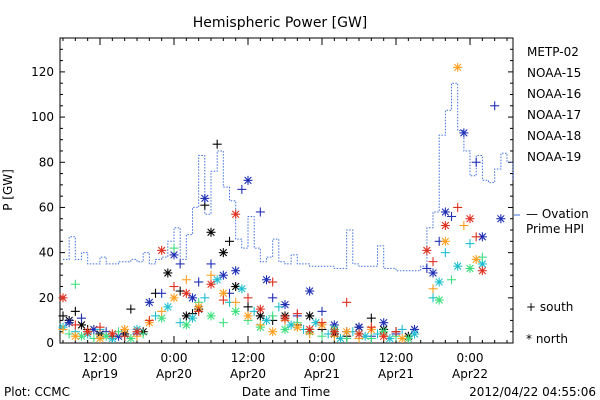  I want to click on y-tick-label: 20, so click(46, 298).